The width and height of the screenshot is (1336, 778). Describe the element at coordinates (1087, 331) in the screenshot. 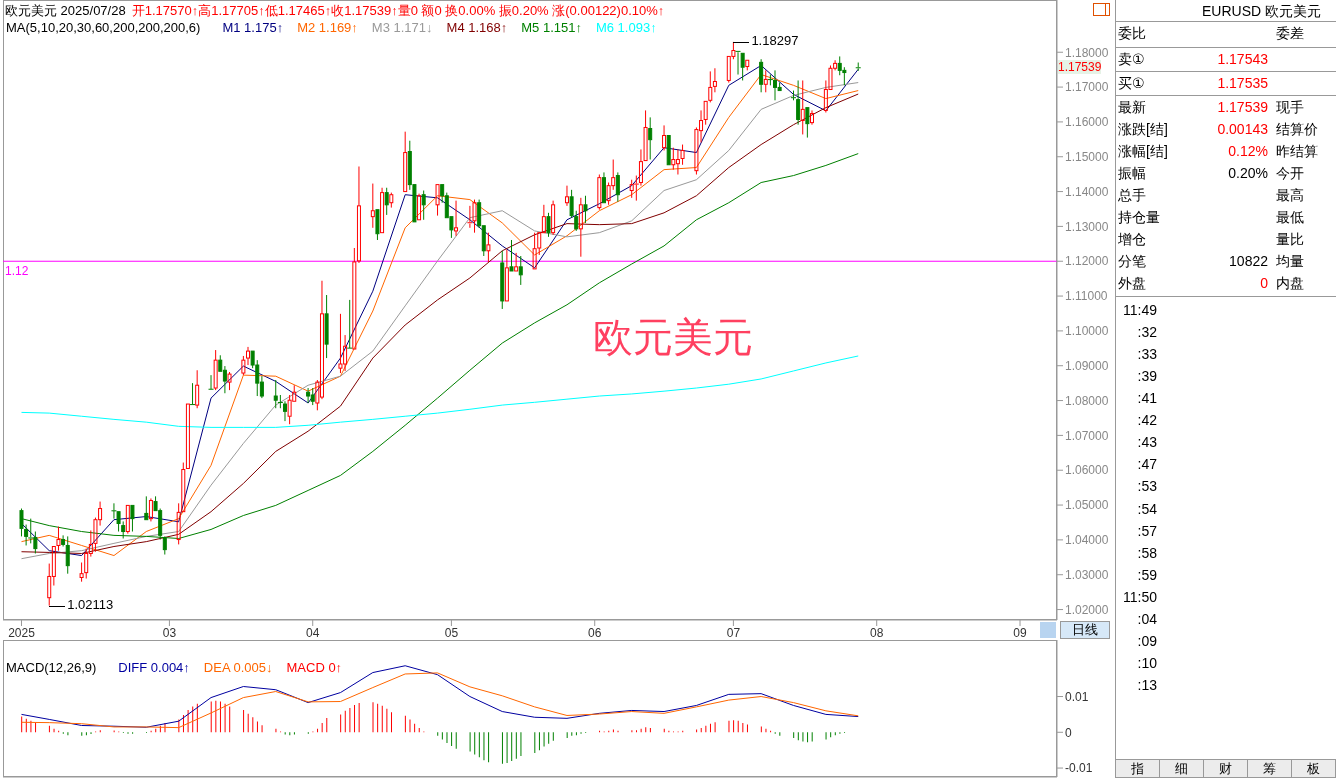

I see `y-tick-label: 1.10000` at that location.